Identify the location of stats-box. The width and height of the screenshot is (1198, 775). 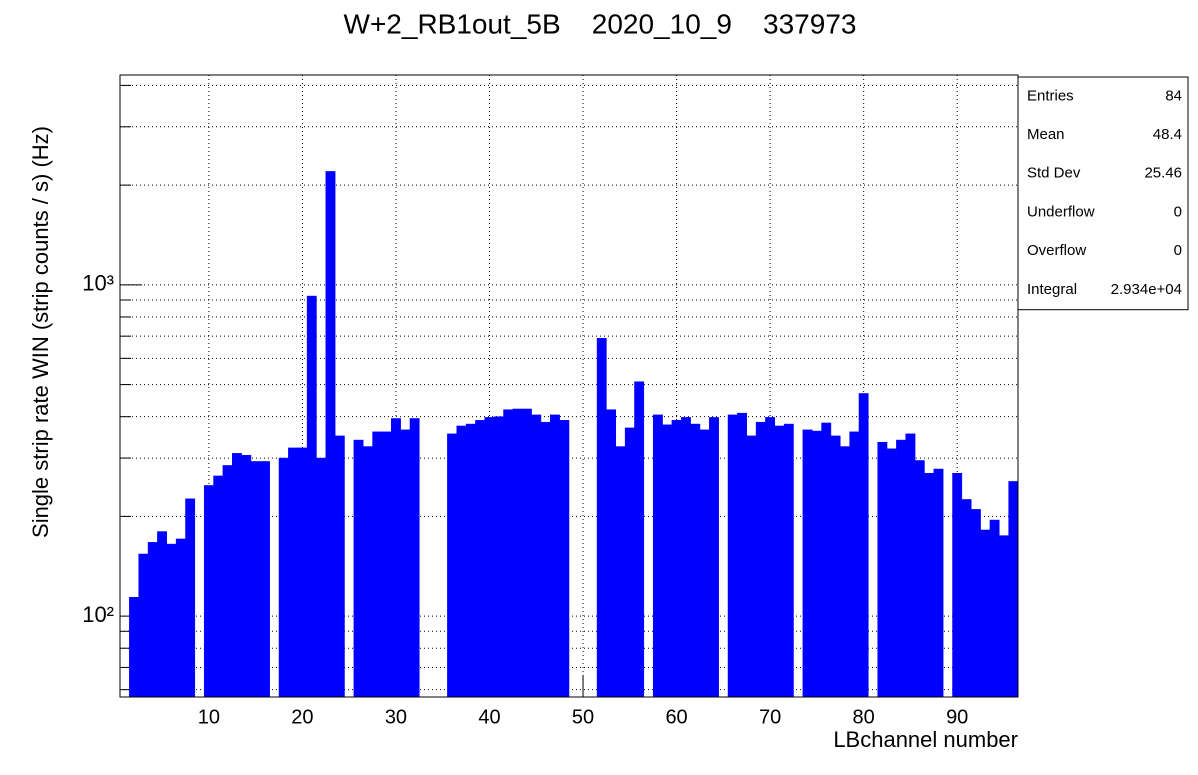
(1103, 193).